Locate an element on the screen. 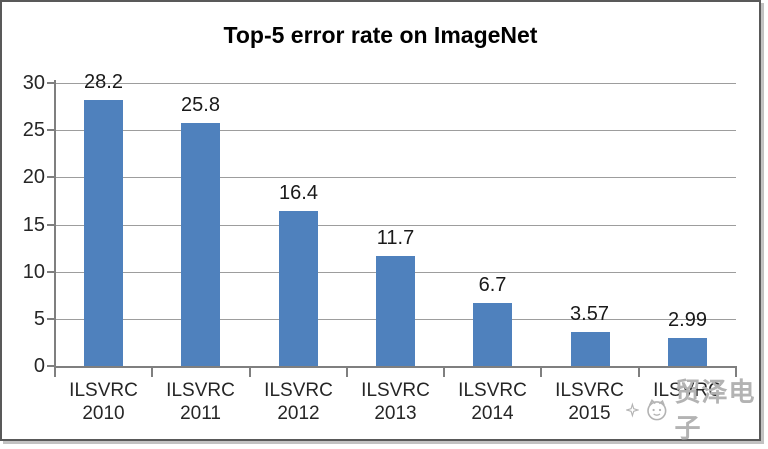  x-axis-label: ILSVRC 2012 is located at coordinates (298, 402).